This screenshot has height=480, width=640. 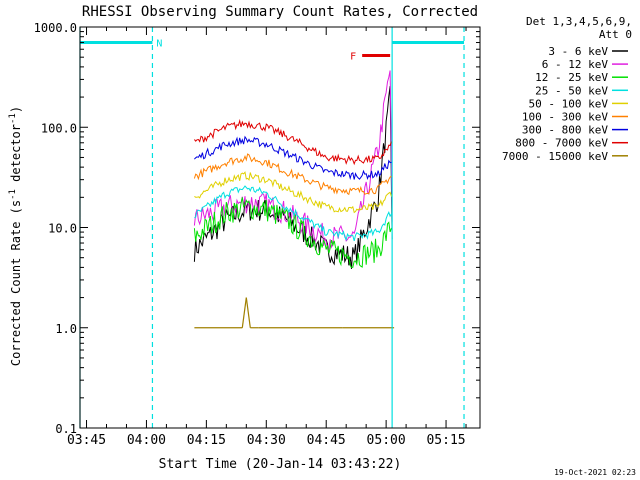 What do you see at coordinates (62, 229) in the screenshot?
I see `y-tick-label: 10.0` at bounding box center [62, 229].